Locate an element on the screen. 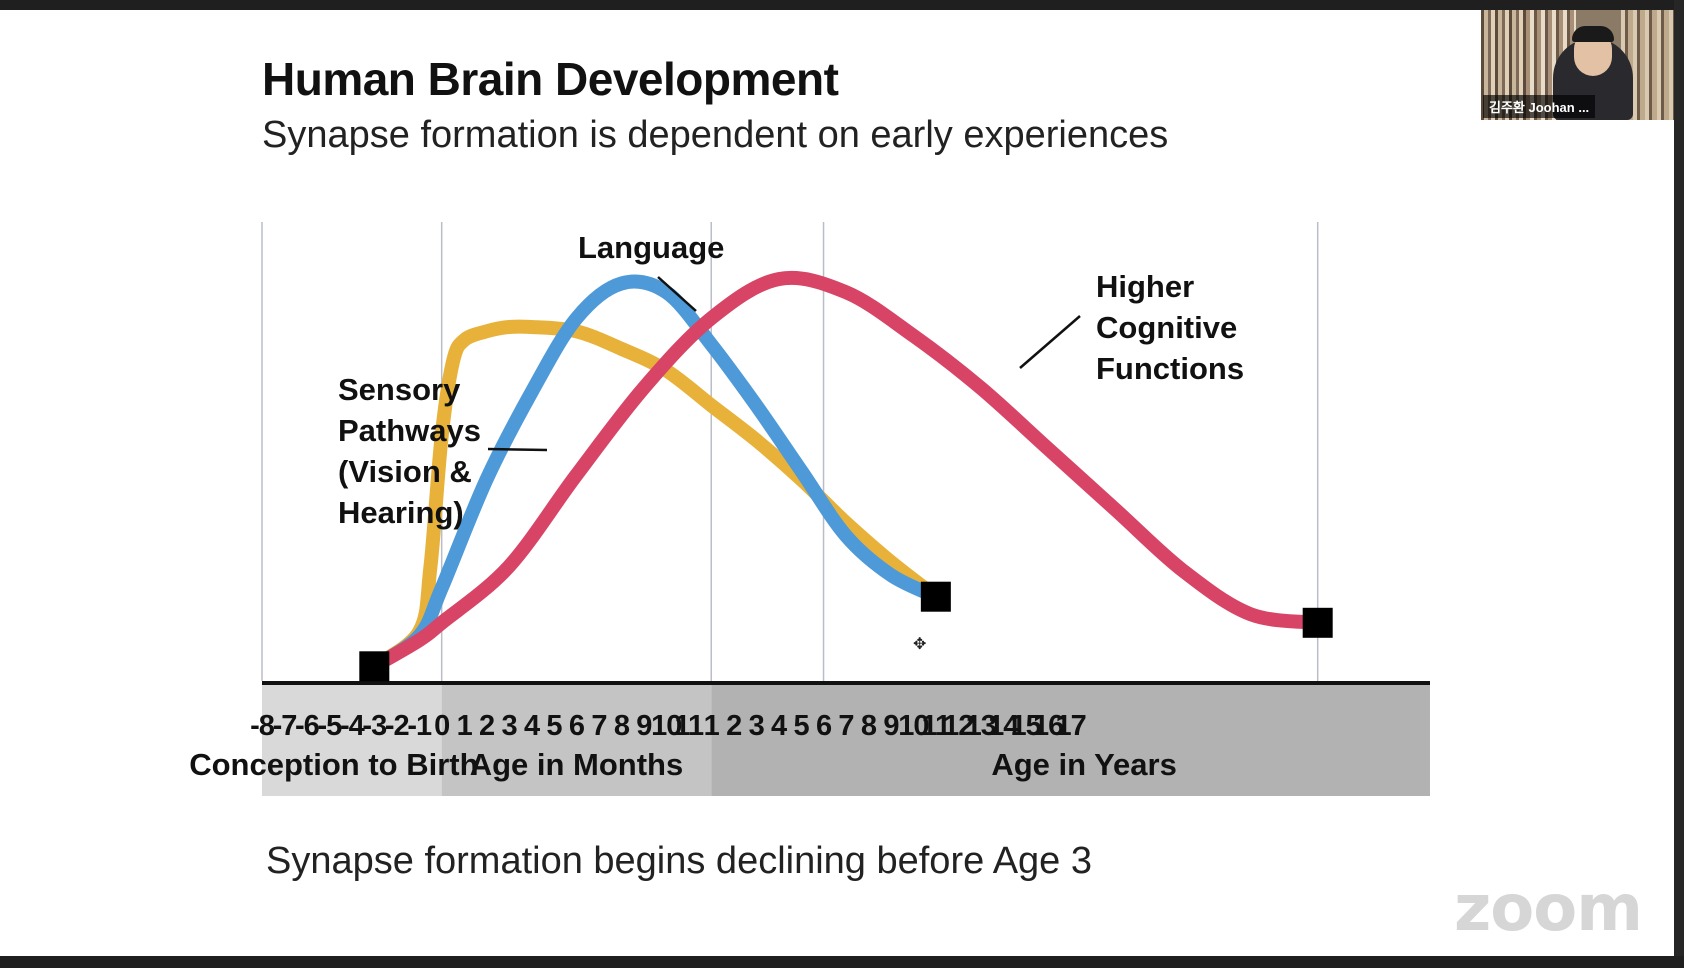 The height and width of the screenshot is (968, 1684). sensory-pathways-label-line: (Vision & is located at coordinates (405, 471).